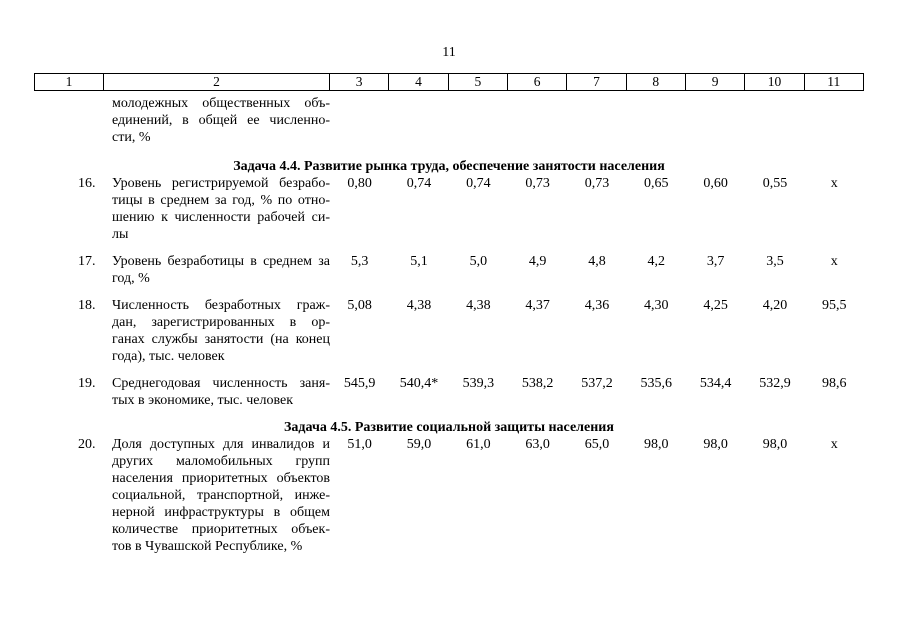 The width and height of the screenshot is (905, 640). I want to click on indicator-text-line: тых в экономике, тыс. человек, so click(203, 400).